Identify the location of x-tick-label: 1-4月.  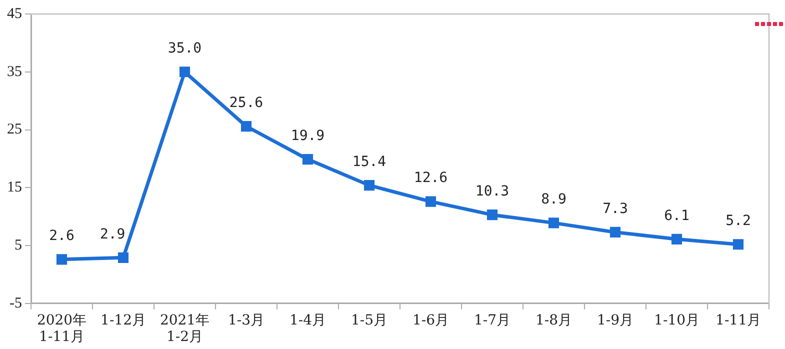
(307, 320).